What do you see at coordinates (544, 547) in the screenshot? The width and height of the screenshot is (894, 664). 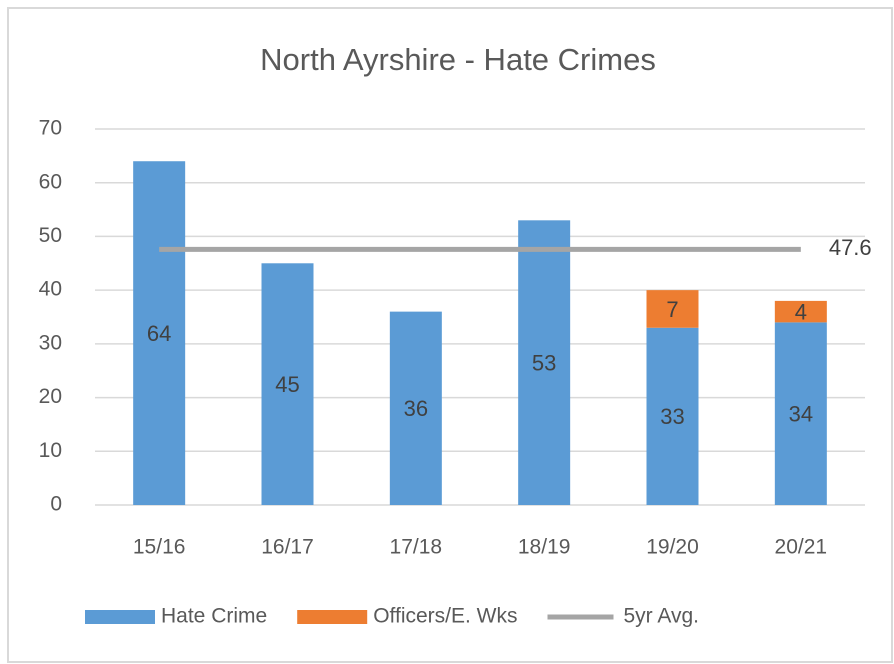 I see `x-tick-label: 18/19` at bounding box center [544, 547].